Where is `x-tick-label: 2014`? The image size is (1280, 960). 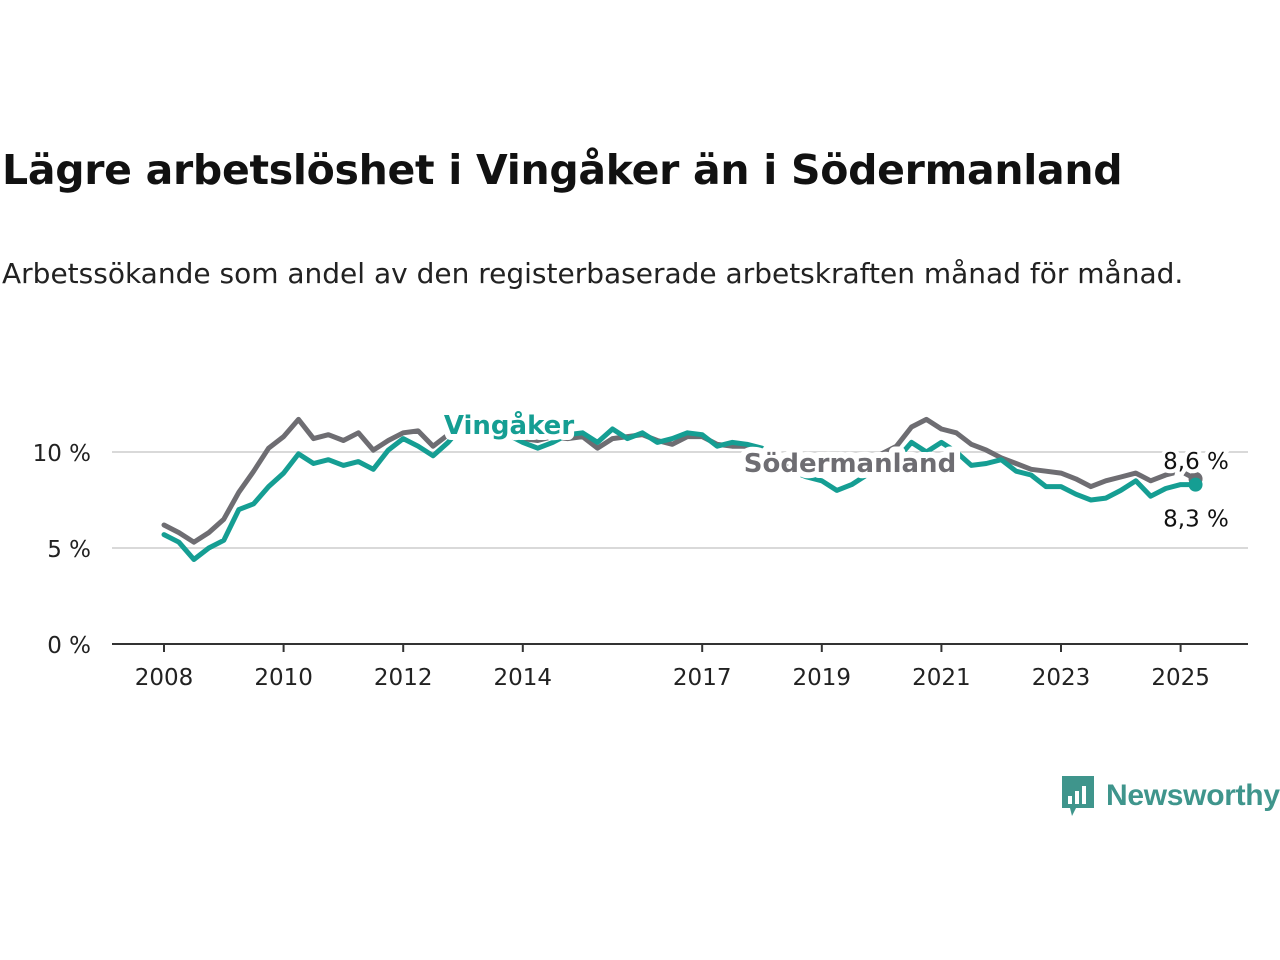 x-tick-label: 2014 is located at coordinates (523, 678).